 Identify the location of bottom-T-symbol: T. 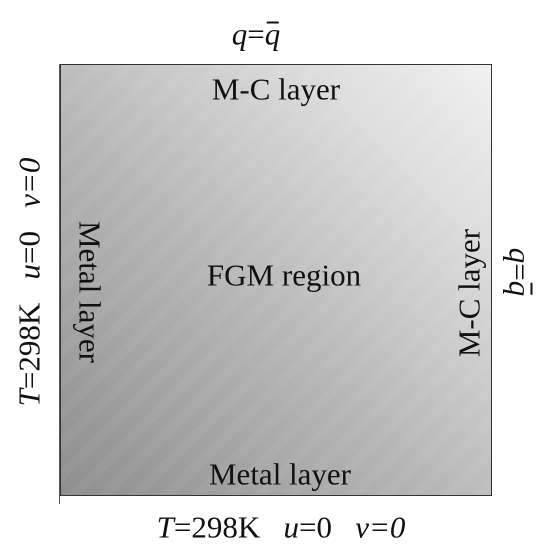
(165, 527).